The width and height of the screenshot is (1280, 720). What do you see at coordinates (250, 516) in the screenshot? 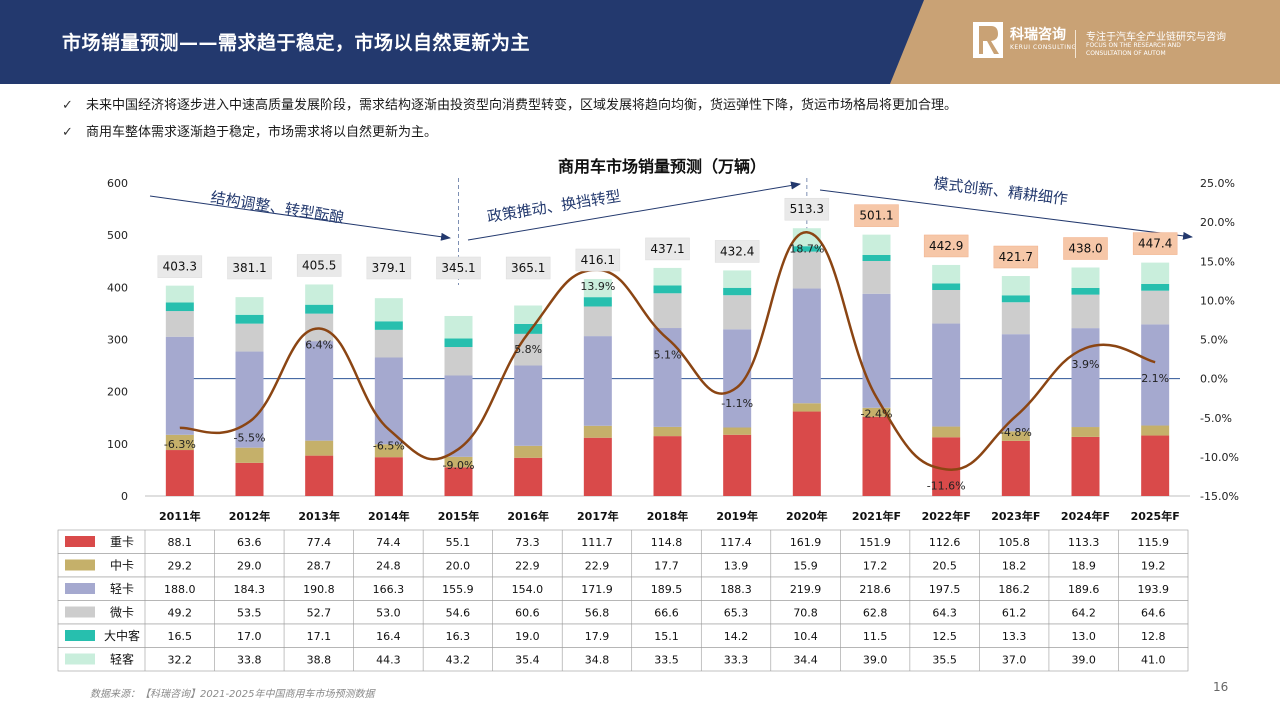
I see `x-tick-label: 2012年` at bounding box center [250, 516].